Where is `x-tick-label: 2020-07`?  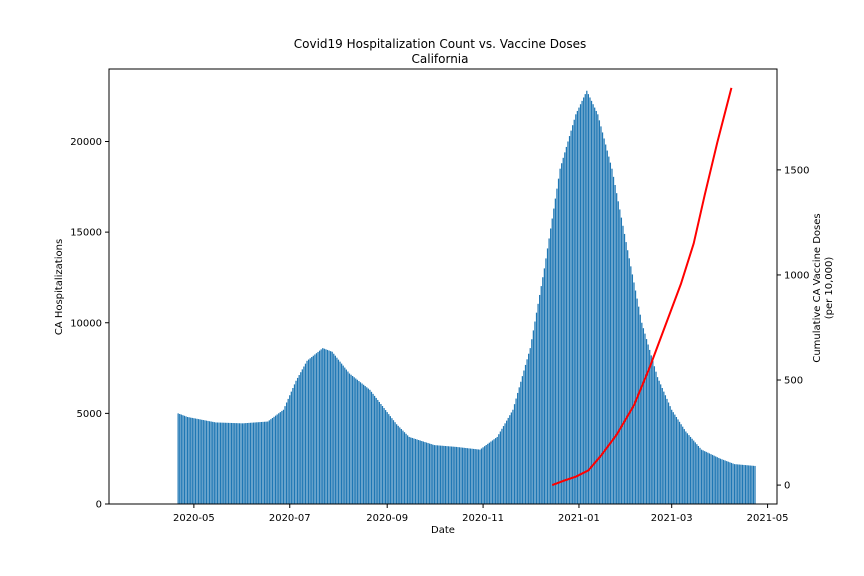 x-tick-label: 2020-07 is located at coordinates (290, 518).